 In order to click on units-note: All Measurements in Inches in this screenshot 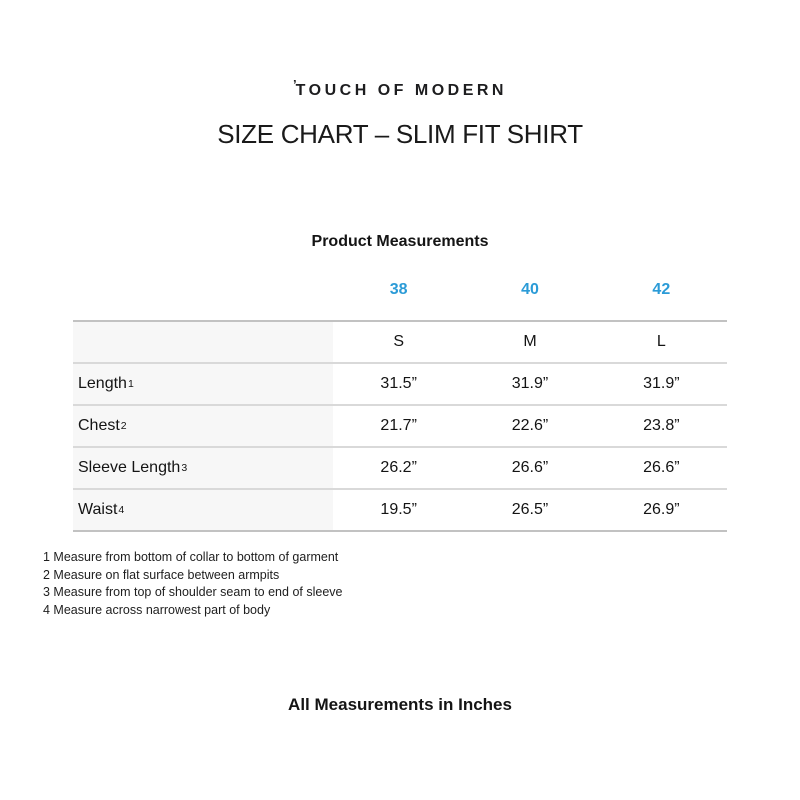, I will do `click(400, 704)`.